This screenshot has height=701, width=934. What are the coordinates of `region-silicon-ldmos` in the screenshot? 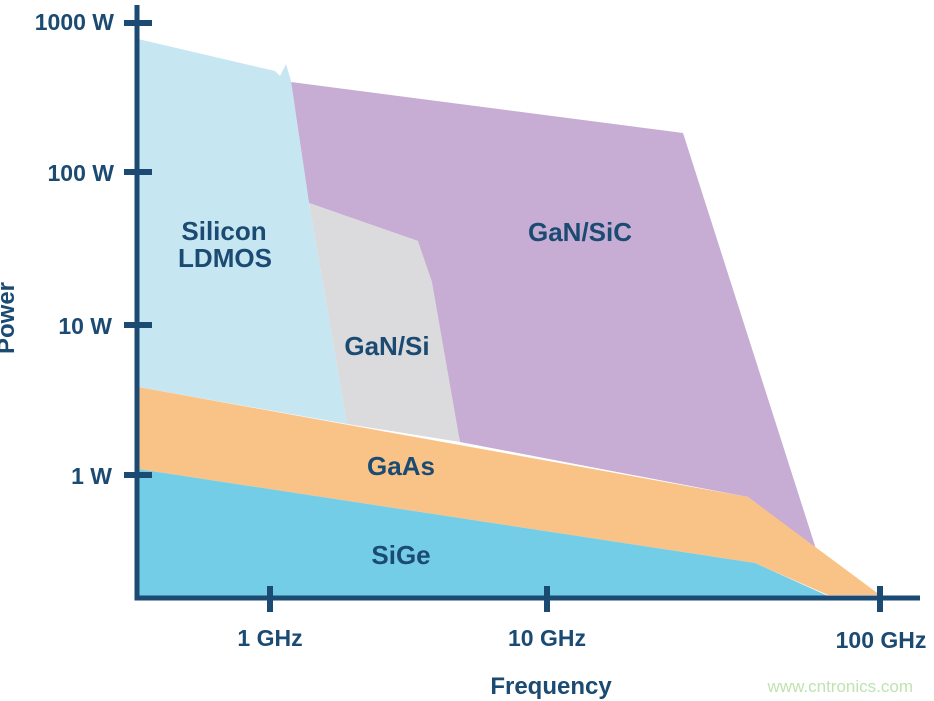 It's located at (242, 231).